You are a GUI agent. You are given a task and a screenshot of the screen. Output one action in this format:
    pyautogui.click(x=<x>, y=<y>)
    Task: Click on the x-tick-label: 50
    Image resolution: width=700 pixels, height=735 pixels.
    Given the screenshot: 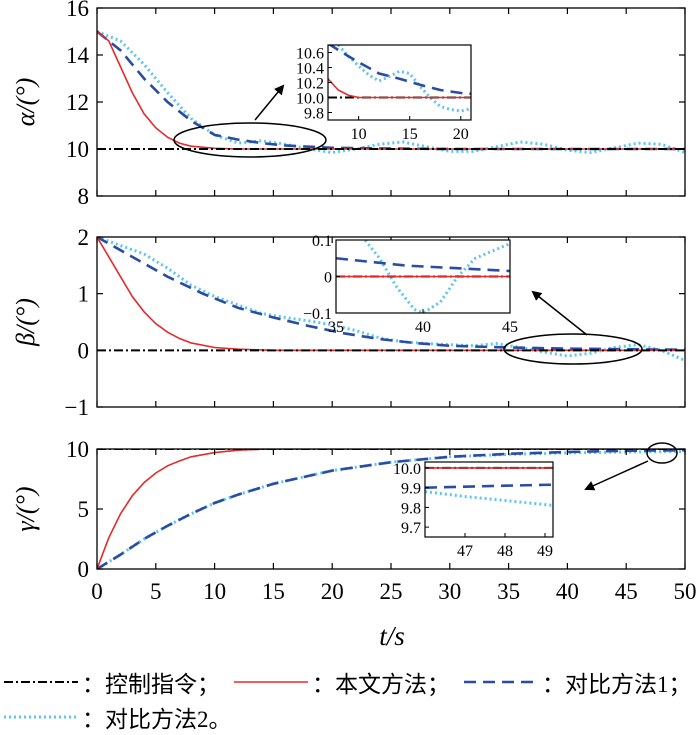 What is the action you would take?
    pyautogui.click(x=685, y=591)
    